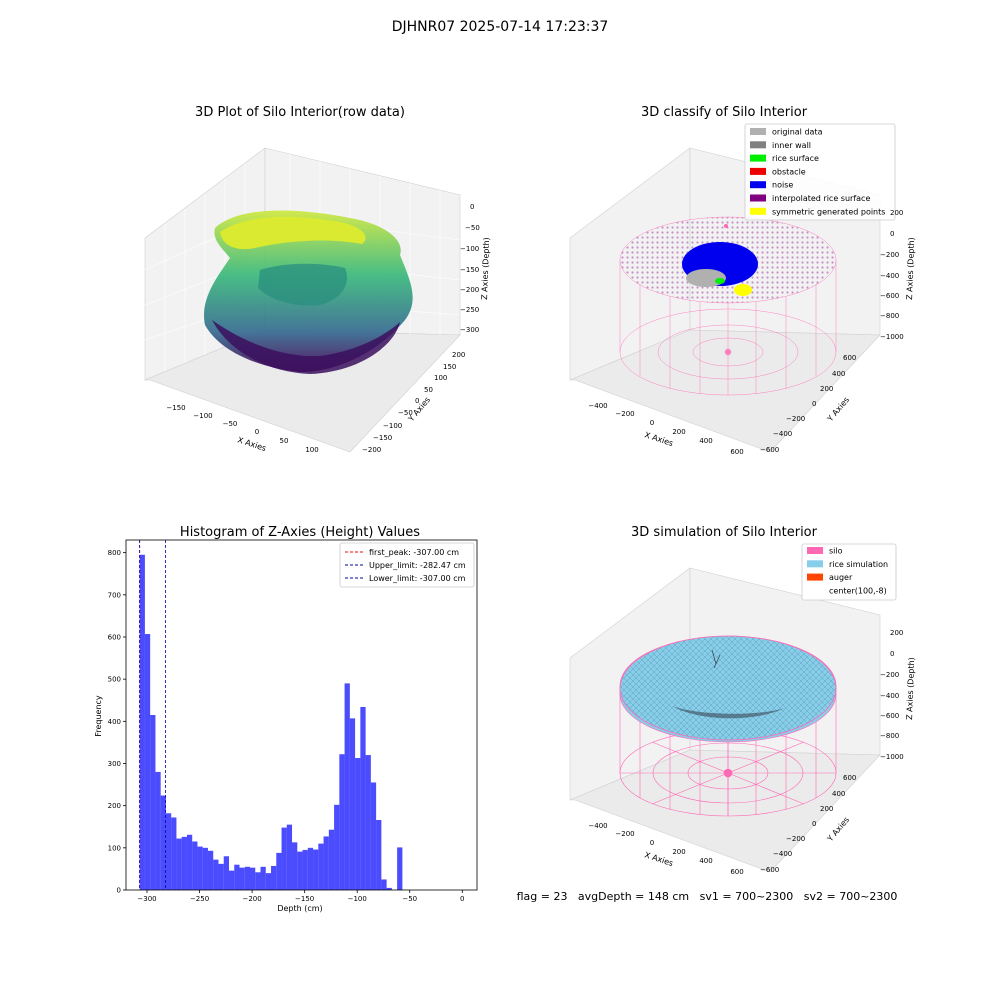 The width and height of the screenshot is (1000, 1000). I want to click on panel-raw-3d: 3D Plot of Silo Interior(row data) −150, so click(317, 279).